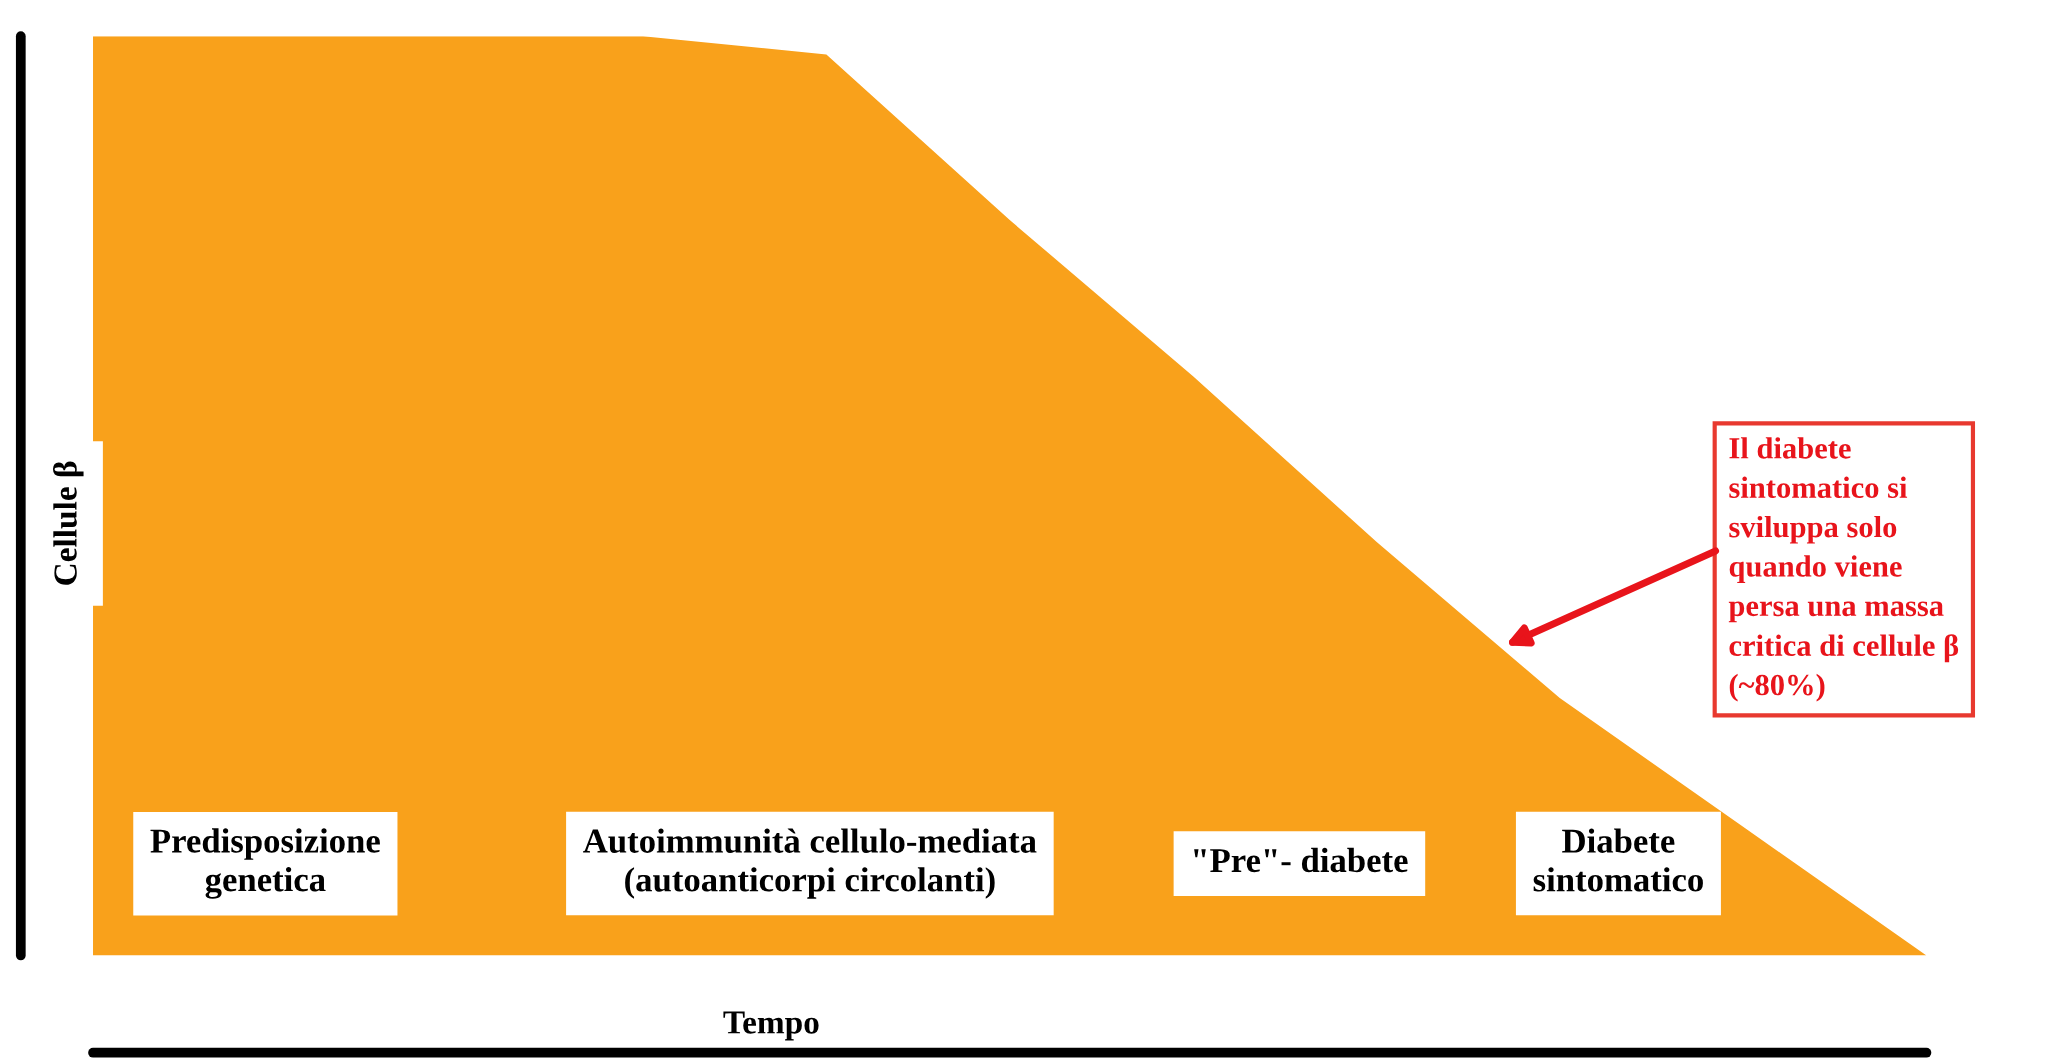 The image size is (2067, 1064). What do you see at coordinates (68, 523) in the screenshot?
I see `y-axis-title: Cellule β` at bounding box center [68, 523].